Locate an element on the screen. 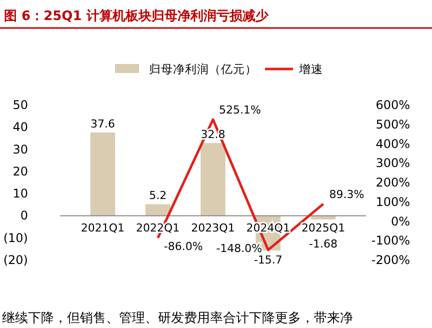 This screenshot has width=432, height=328. x-tick-label: 2023Q1 is located at coordinates (213, 228).